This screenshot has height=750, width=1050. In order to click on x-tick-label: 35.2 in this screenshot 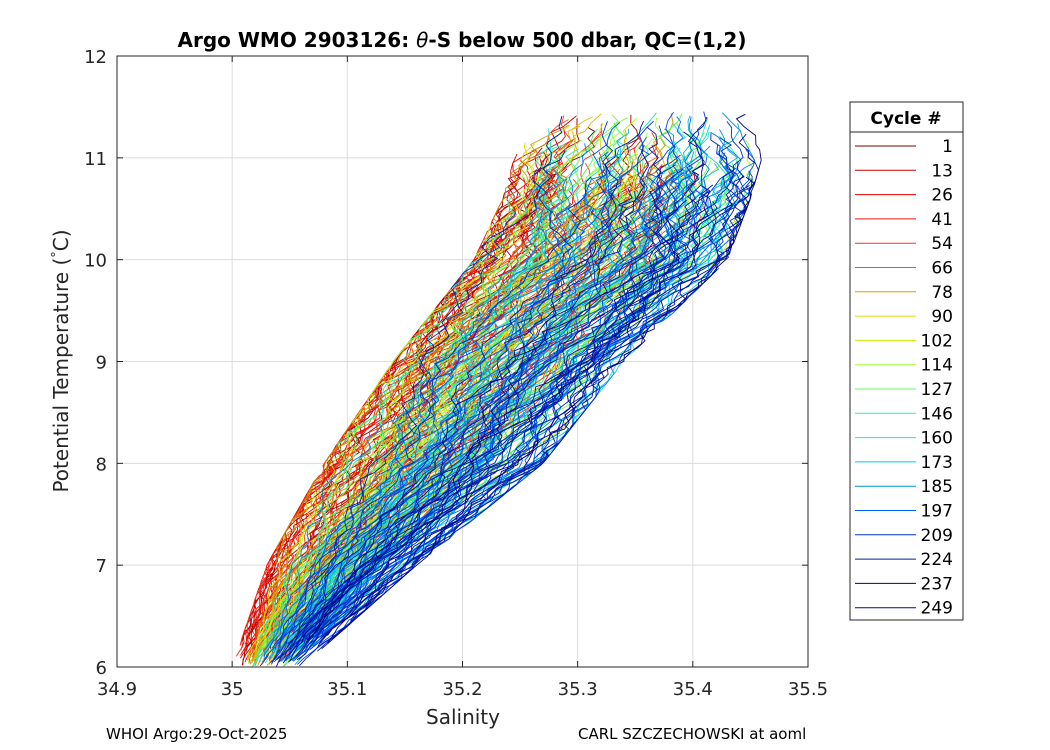, I will do `click(462, 689)`.